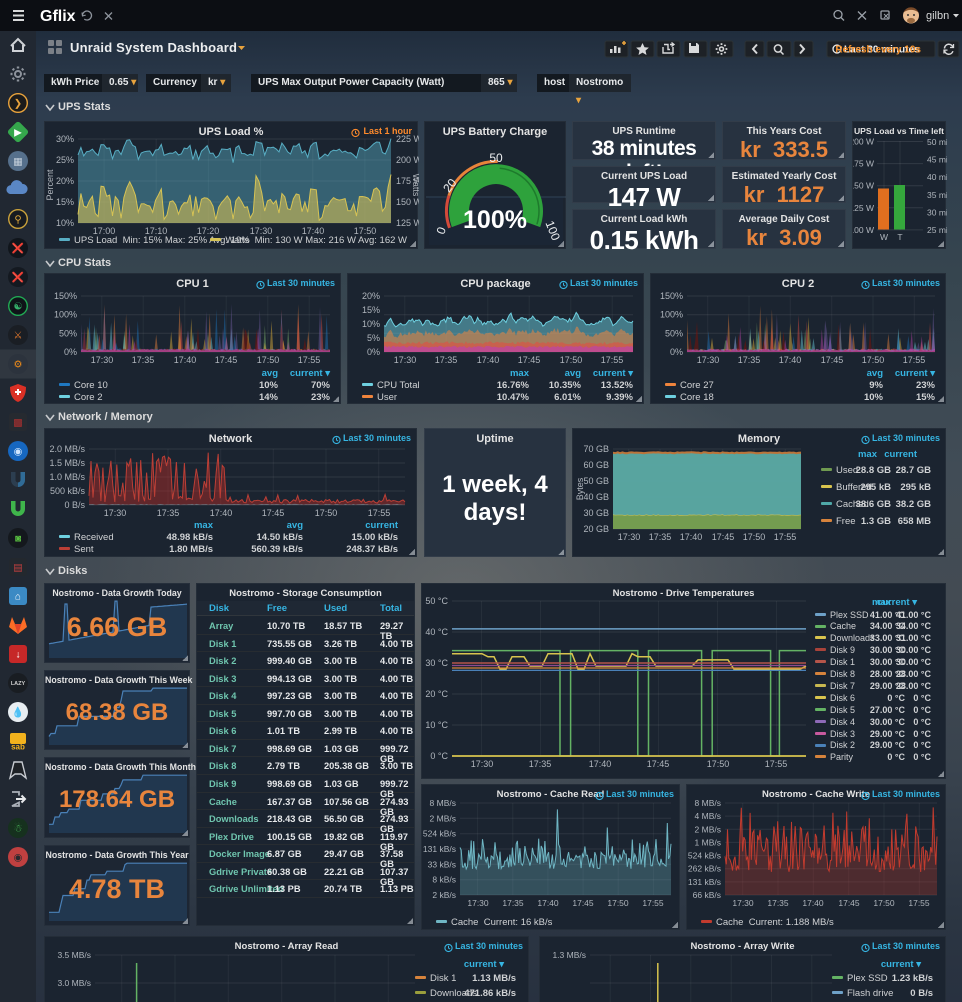 The image size is (962, 1002). What do you see at coordinates (899, 237) in the screenshot?
I see `svg-text: T` at bounding box center [899, 237].